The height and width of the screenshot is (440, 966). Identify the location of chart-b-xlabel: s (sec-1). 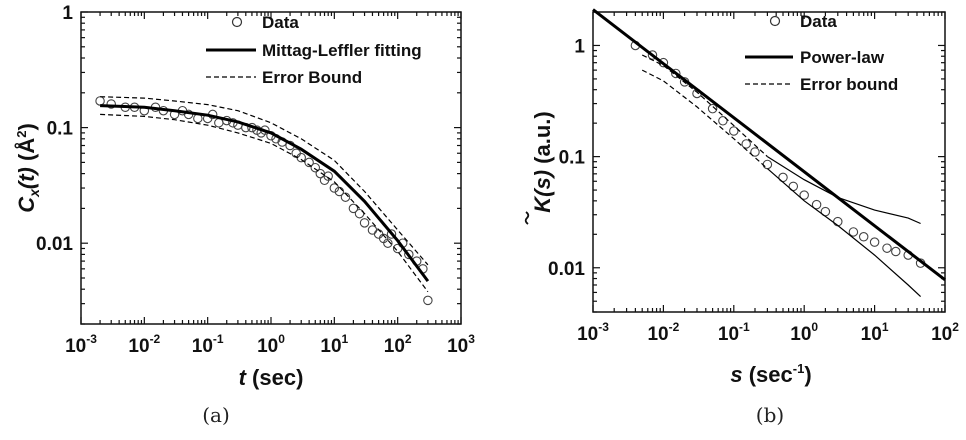
(770, 374).